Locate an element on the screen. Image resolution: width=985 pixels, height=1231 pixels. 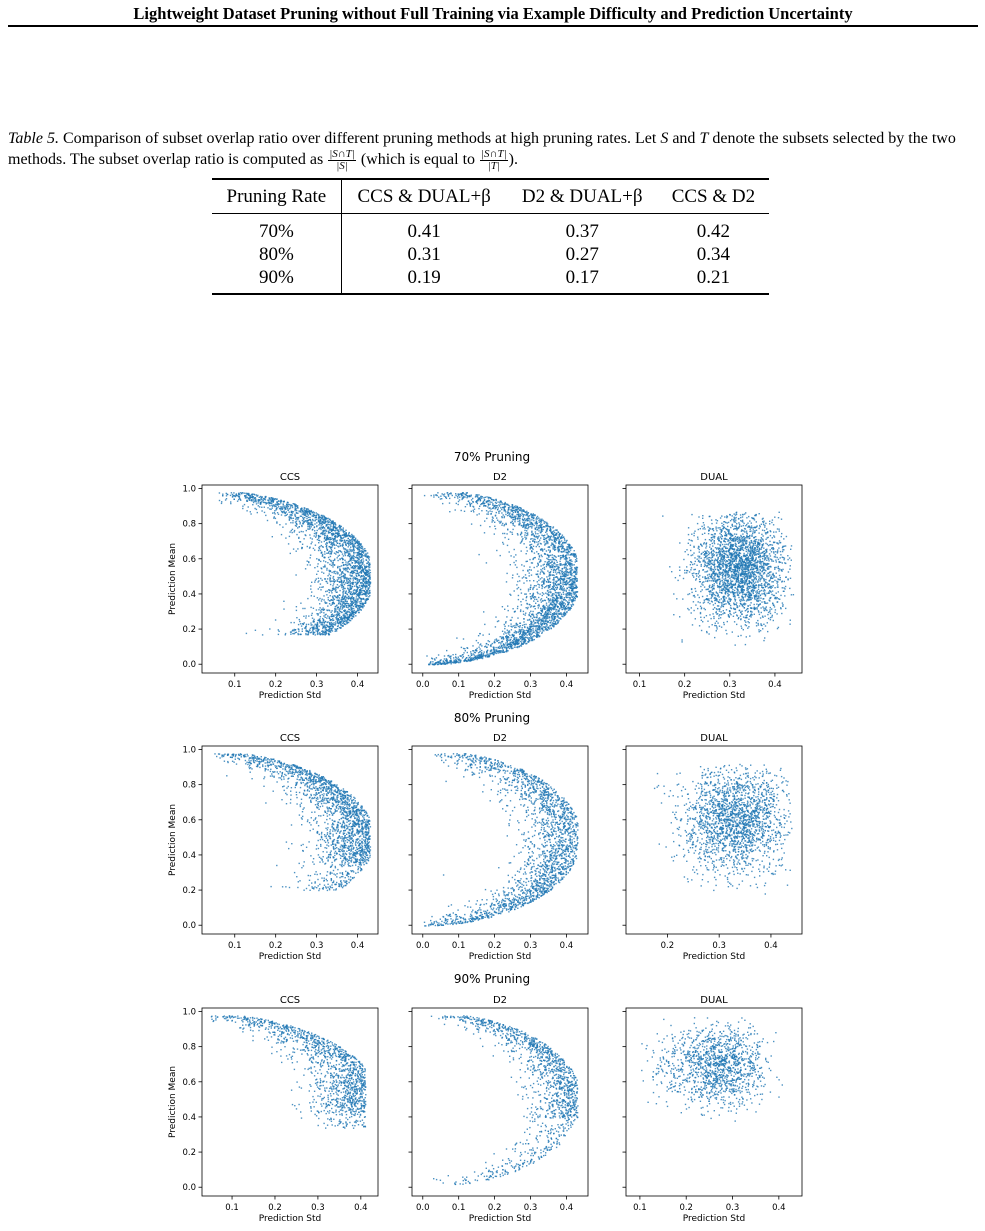
fraction-numerator: |S∩T| is located at coordinates (494, 154).